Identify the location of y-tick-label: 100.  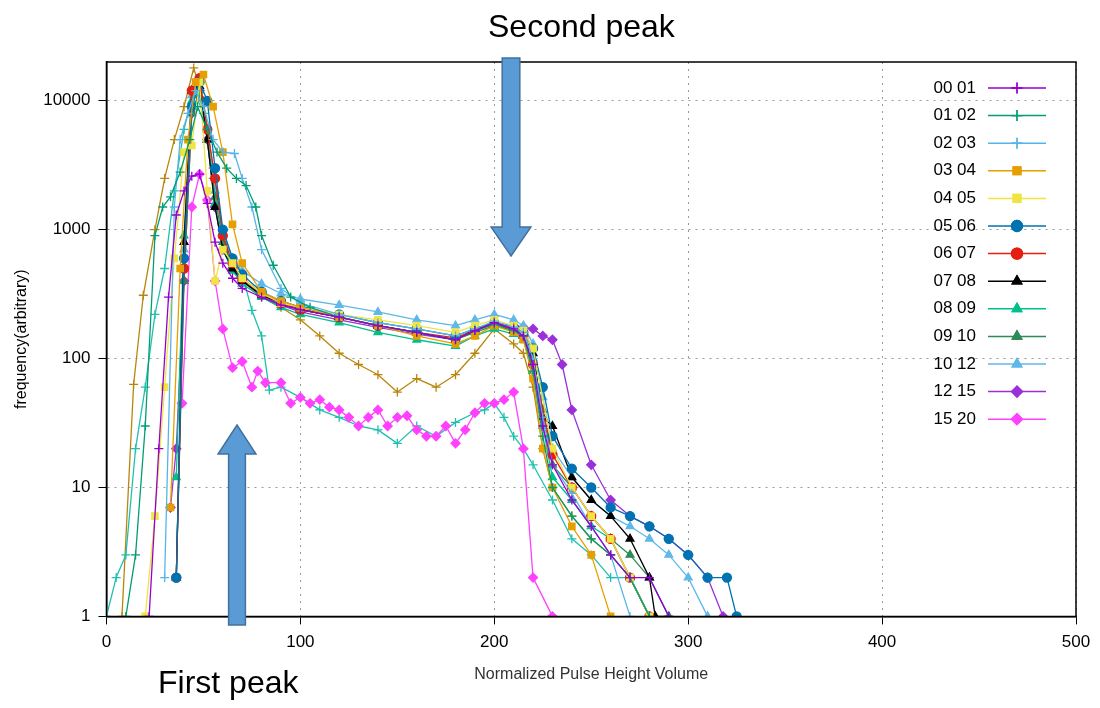
(76, 358).